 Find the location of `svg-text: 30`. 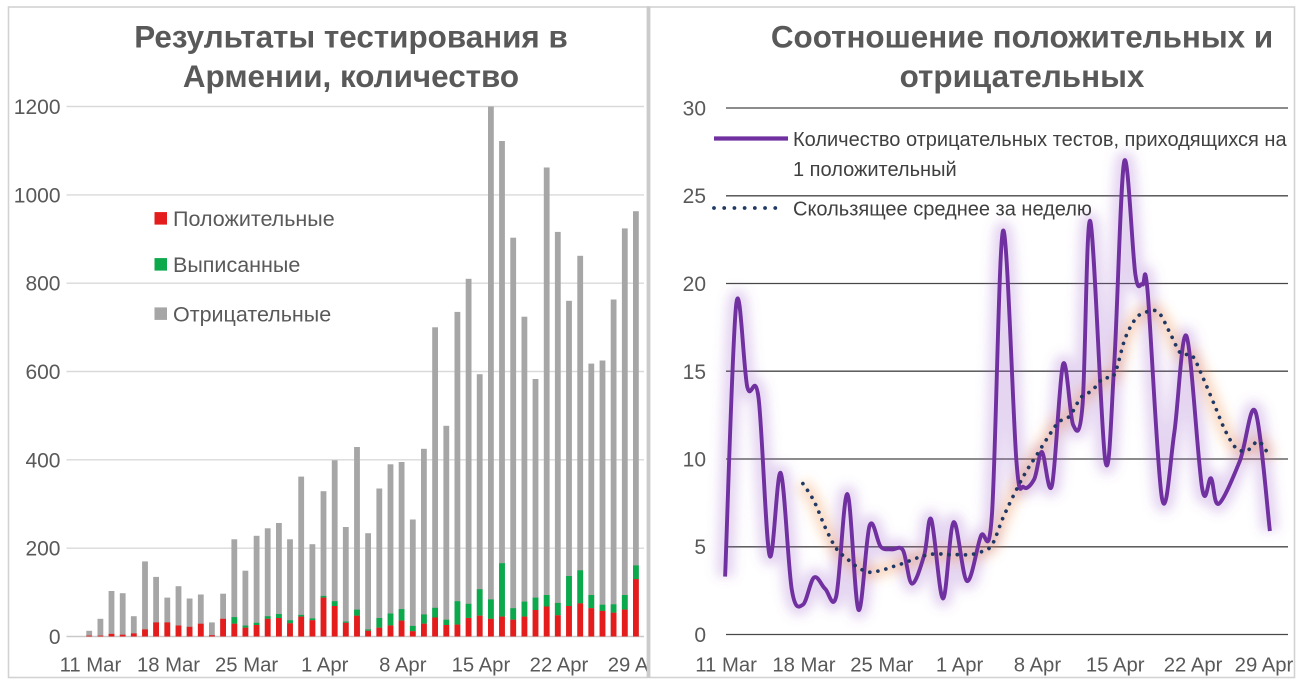

svg-text: 30 is located at coordinates (694, 109).